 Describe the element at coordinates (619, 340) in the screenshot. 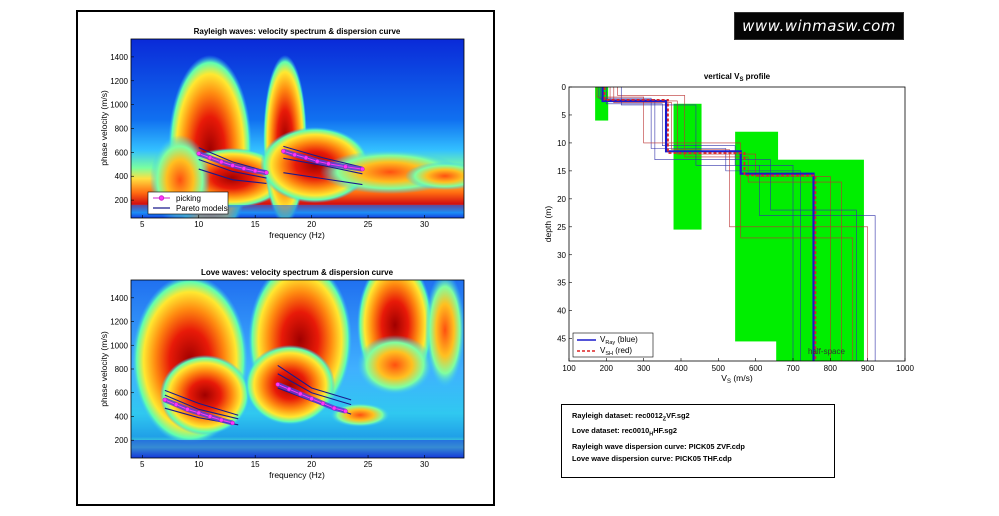

I see `legend-vray-label: VRay (blue)` at that location.